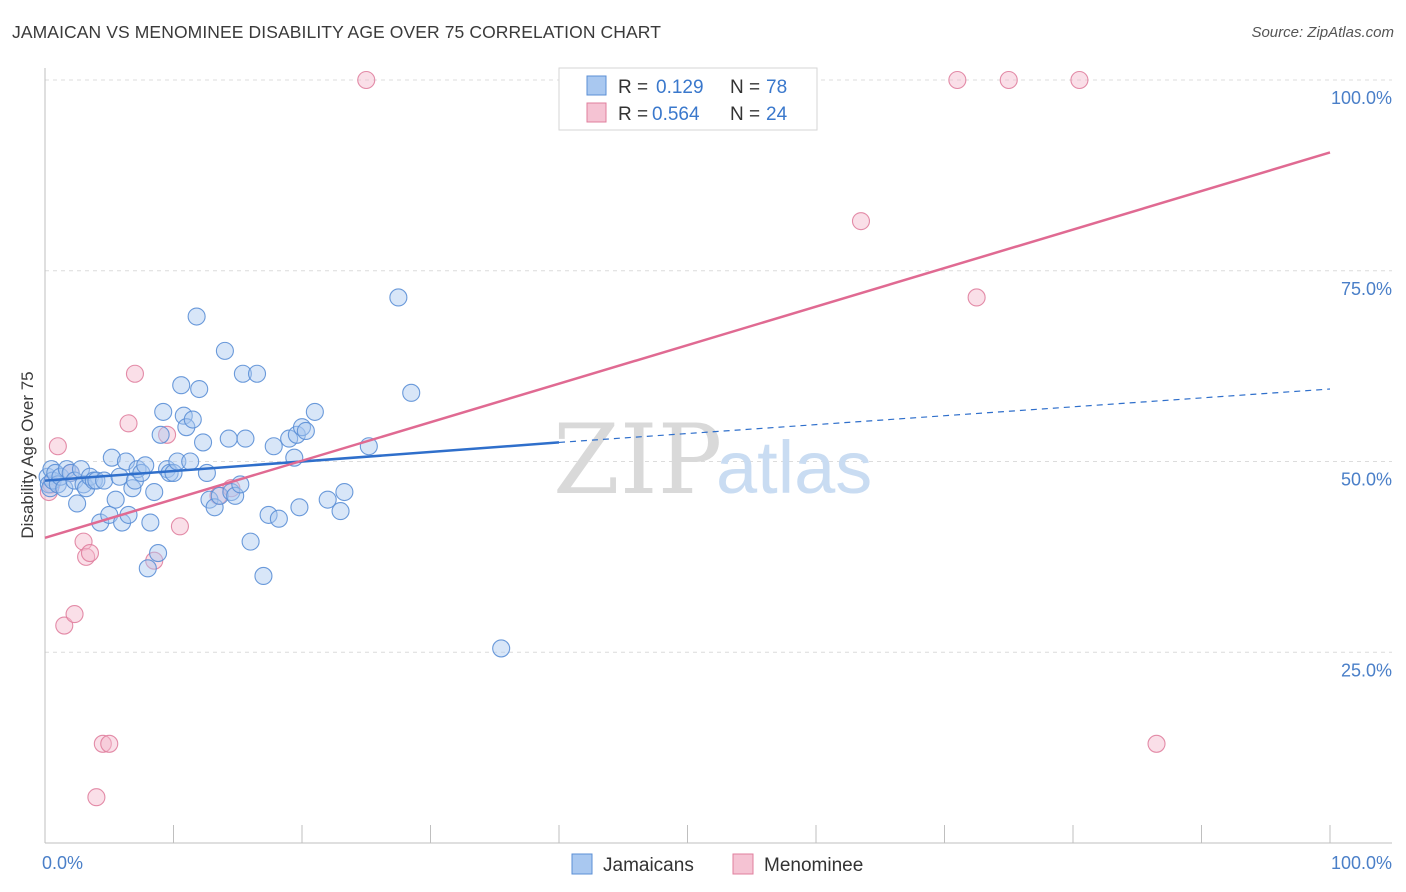 The image size is (1406, 892). I want to click on stats-n-label-menominee: N =, so click(745, 114).